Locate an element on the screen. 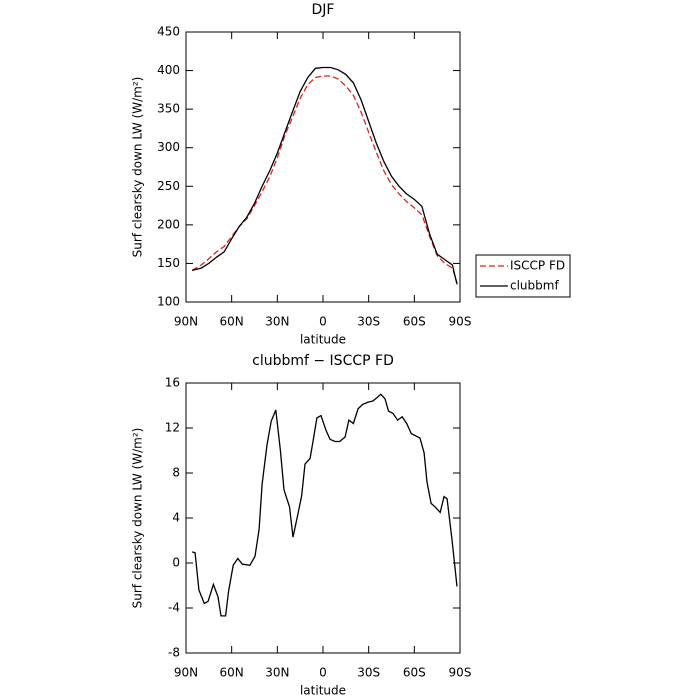 The width and height of the screenshot is (700, 700). y-tick-label: 150 is located at coordinates (168, 263).